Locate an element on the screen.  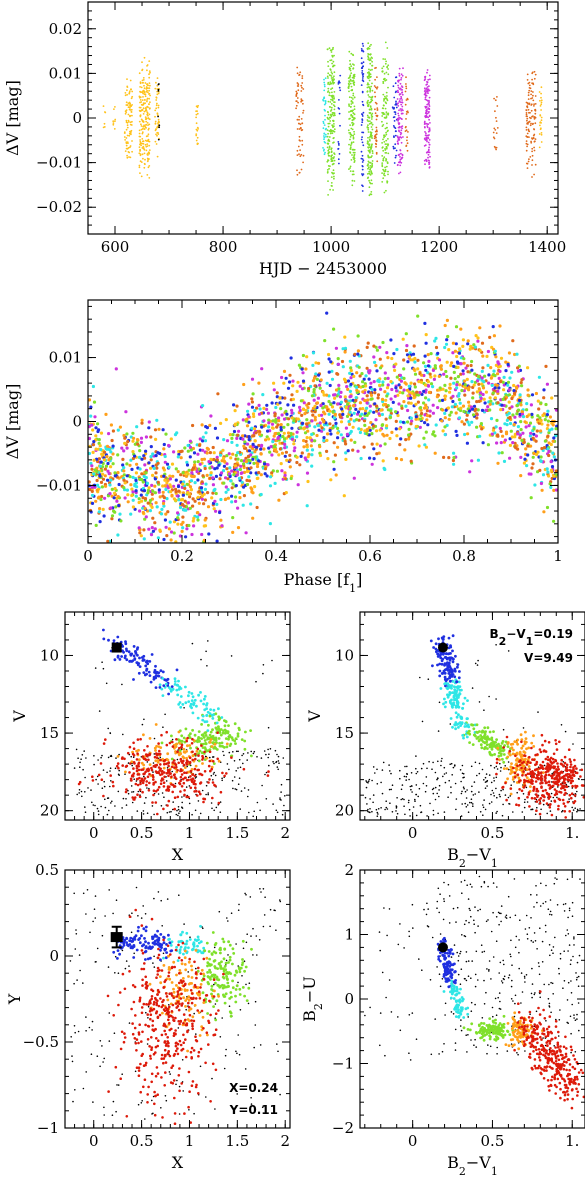
x-tick-label: 1 is located at coordinates (558, 556).